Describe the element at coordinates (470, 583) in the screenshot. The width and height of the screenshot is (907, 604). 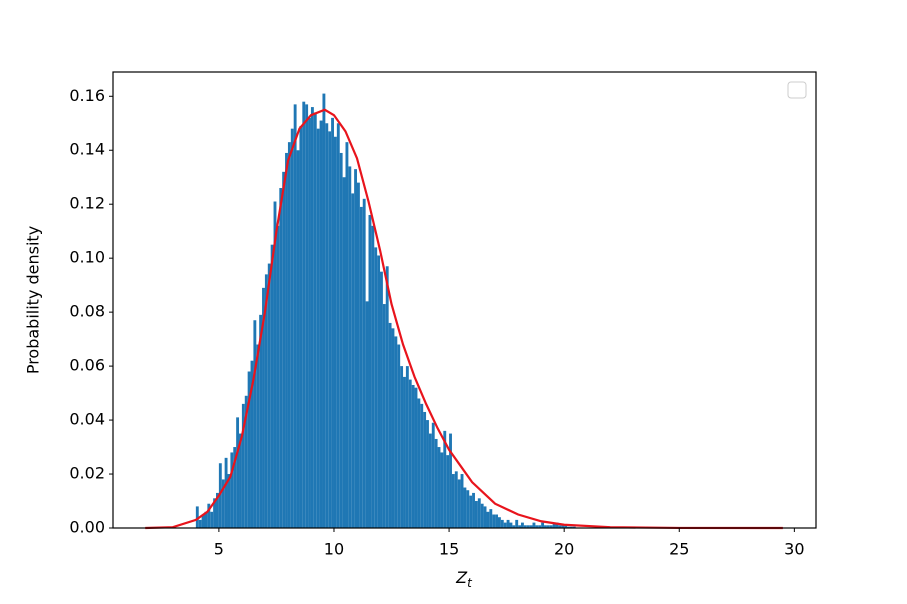
I see `x-label-subscript: t` at that location.